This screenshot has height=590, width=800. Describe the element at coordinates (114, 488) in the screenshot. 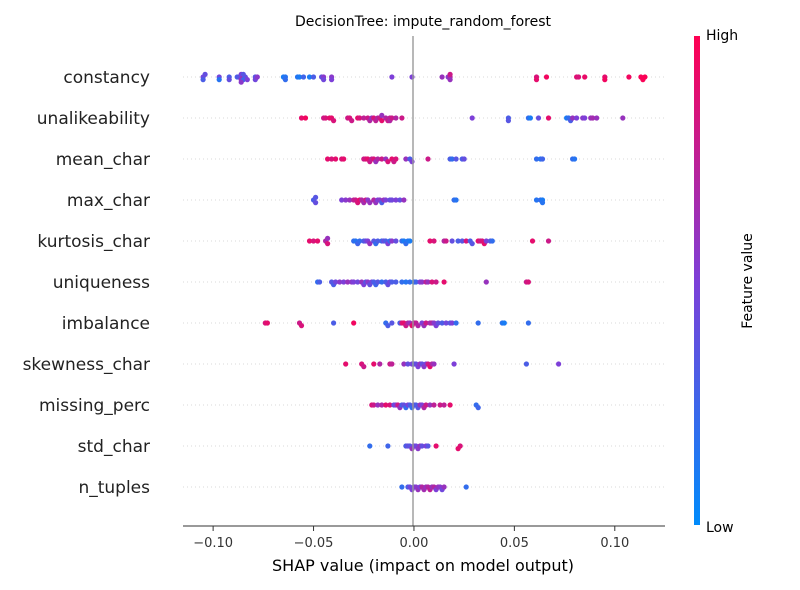

I see `feature-label-n_tuples: n_tuples` at that location.